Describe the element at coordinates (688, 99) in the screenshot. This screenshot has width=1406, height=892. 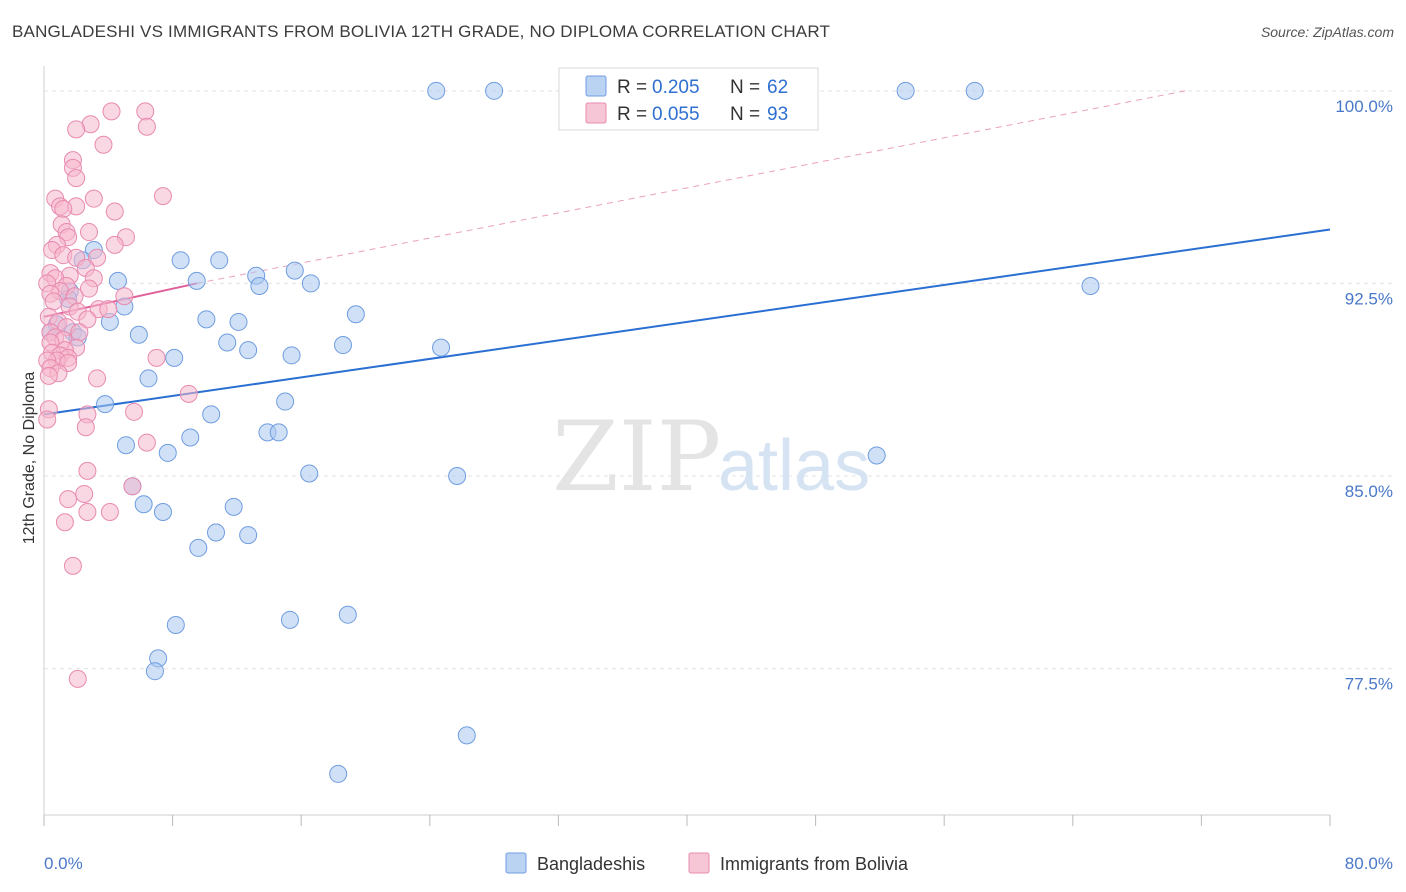
I see `legend-box: R = 0.205 N = 62 R = 0.055 N = 93` at that location.